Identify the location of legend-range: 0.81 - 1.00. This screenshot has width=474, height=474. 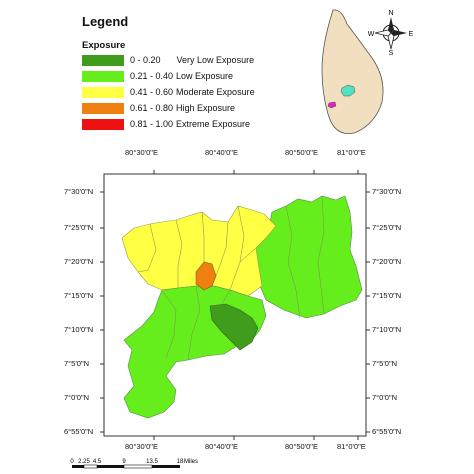
(152, 124).